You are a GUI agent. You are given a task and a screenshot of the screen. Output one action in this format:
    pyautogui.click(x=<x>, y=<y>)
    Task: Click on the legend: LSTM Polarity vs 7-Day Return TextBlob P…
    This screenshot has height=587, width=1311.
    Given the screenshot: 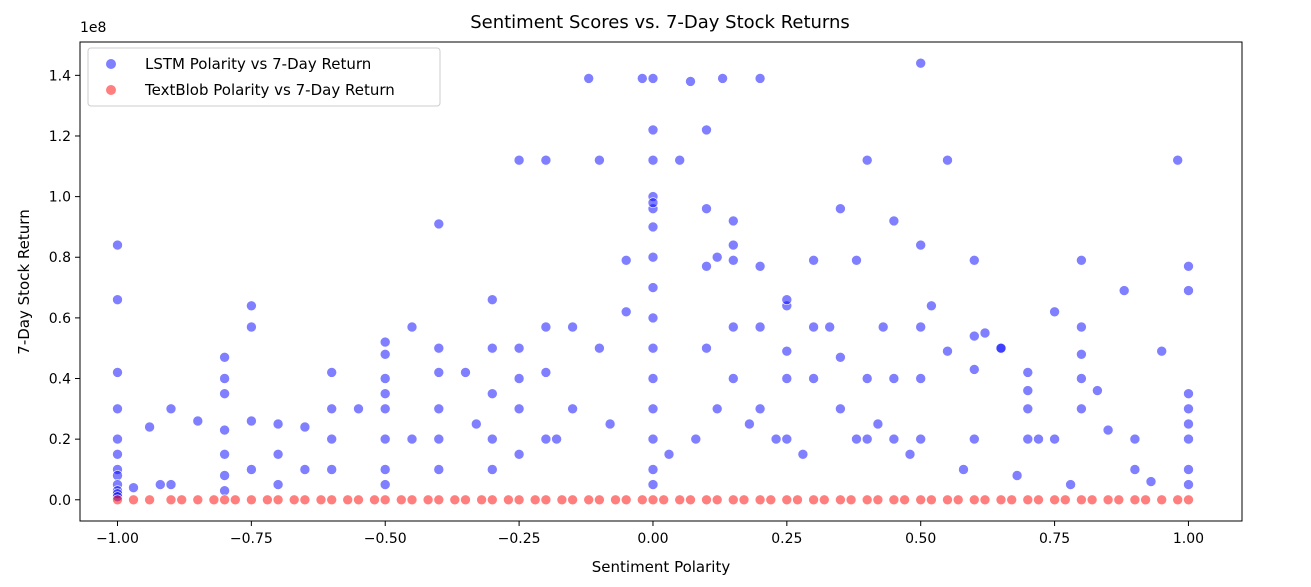 What is the action you would take?
    pyautogui.click(x=264, y=77)
    